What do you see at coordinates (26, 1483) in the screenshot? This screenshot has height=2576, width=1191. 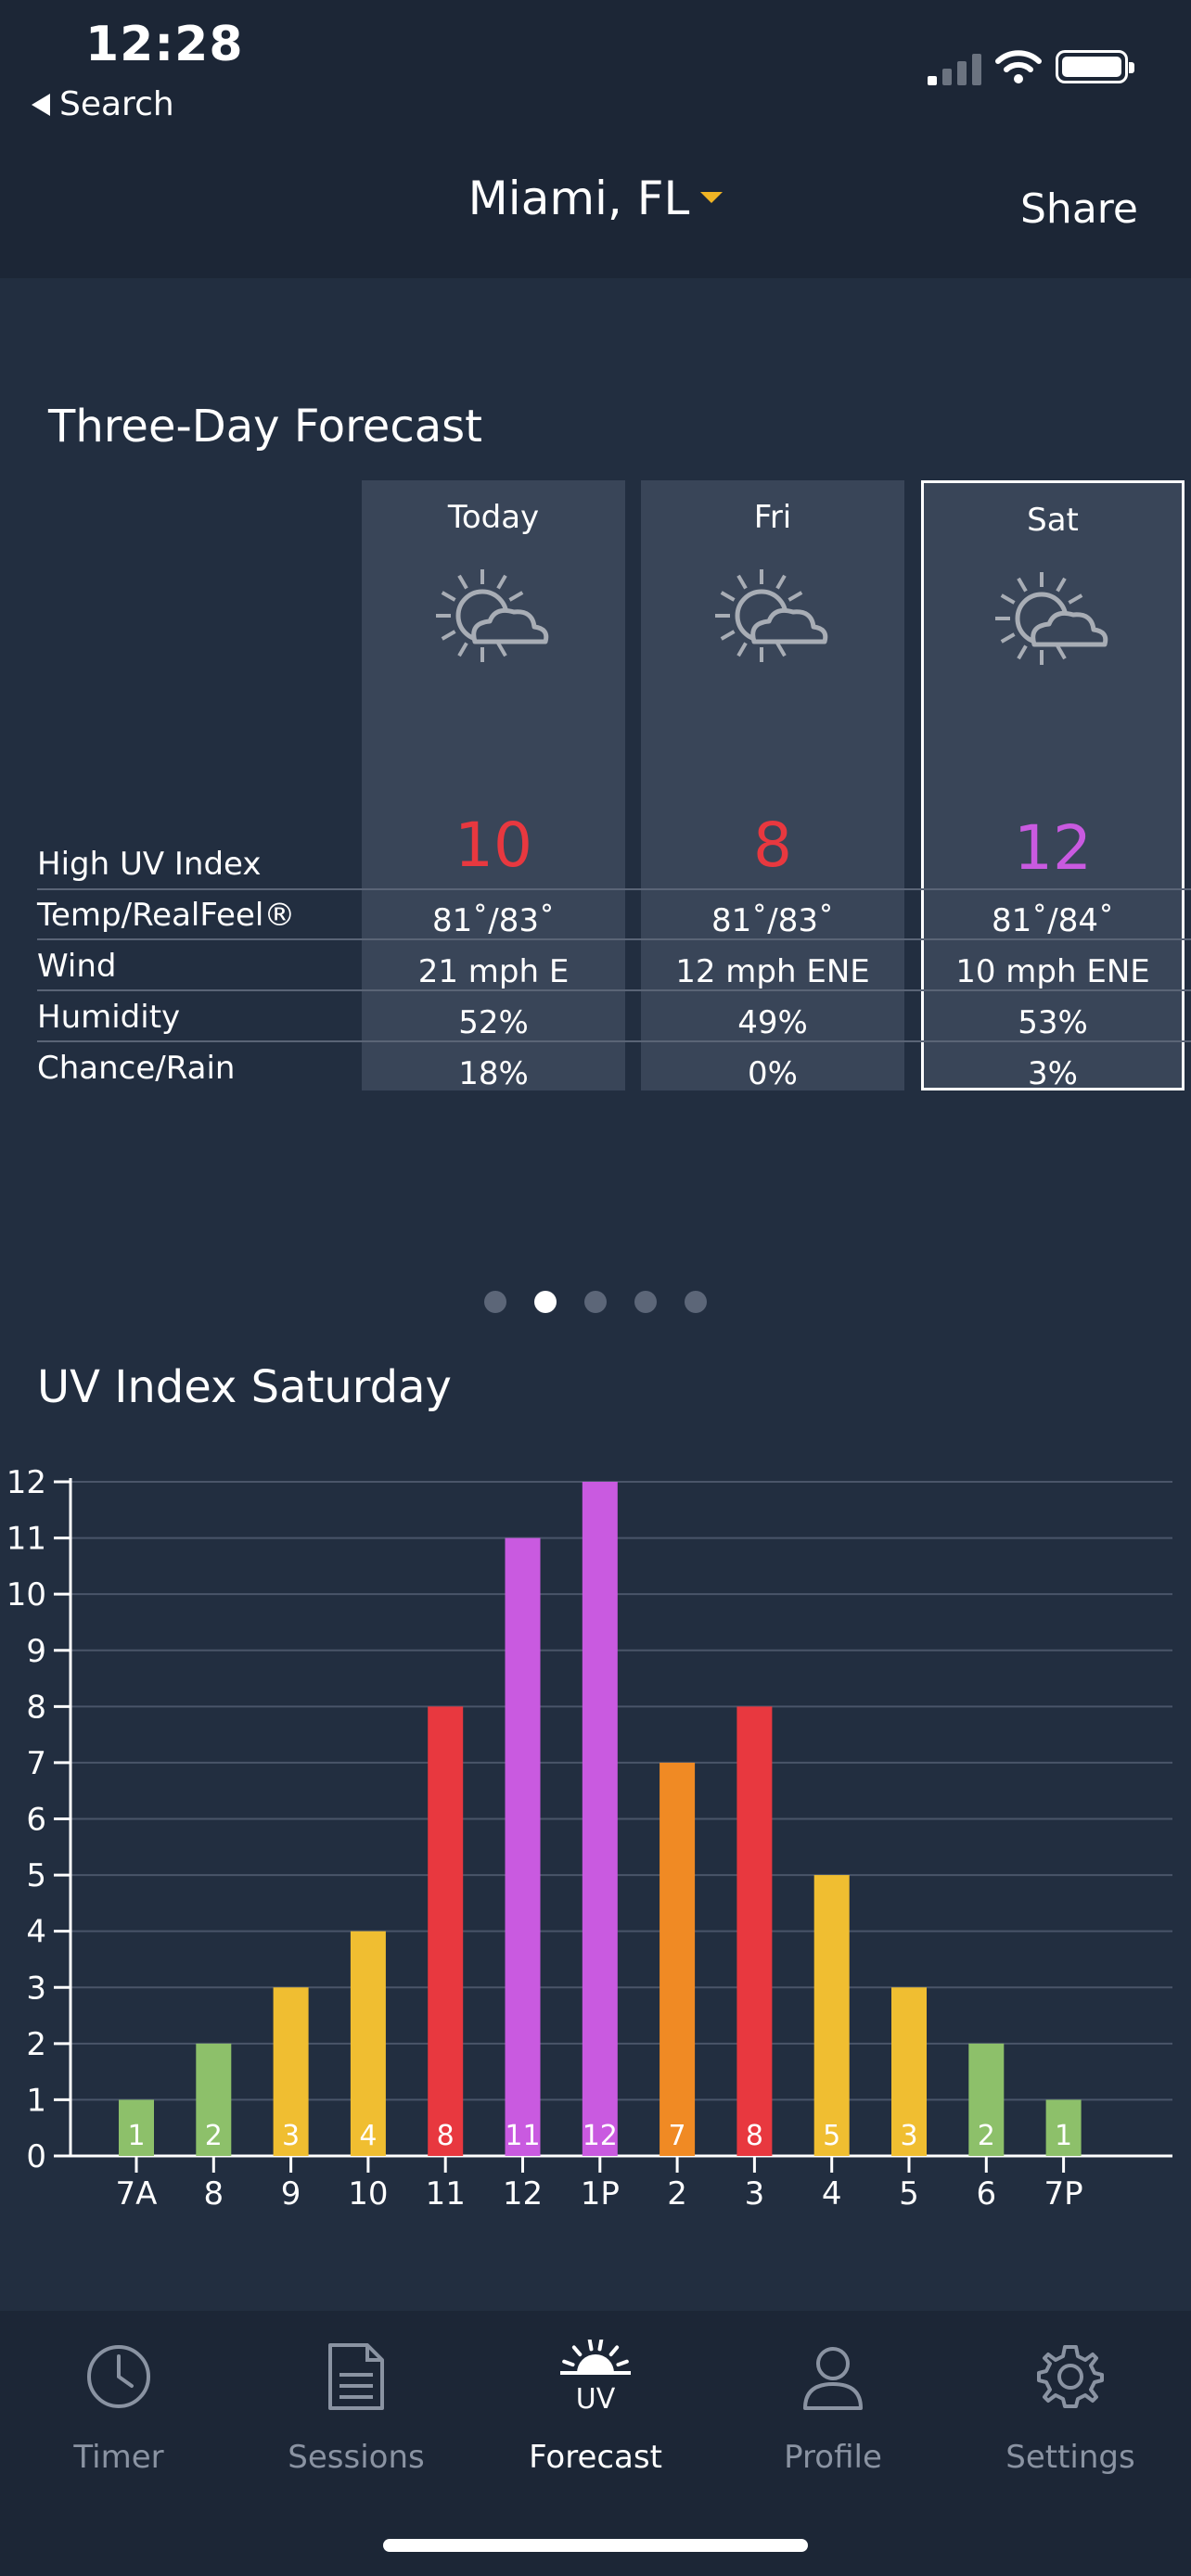 I see `y-tick-label: 12` at bounding box center [26, 1483].